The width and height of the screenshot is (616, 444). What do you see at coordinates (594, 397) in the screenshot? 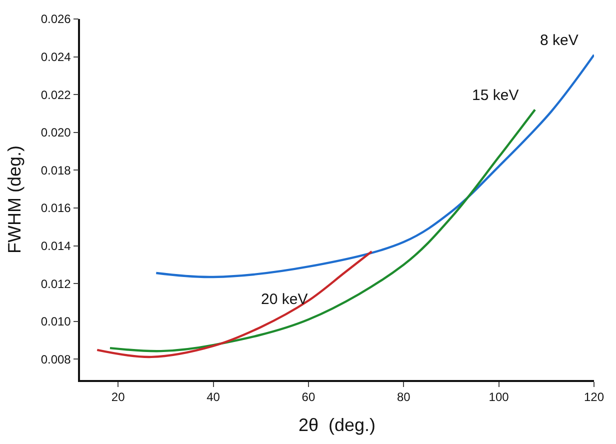
I see `x-tick-label: 120` at bounding box center [594, 397].